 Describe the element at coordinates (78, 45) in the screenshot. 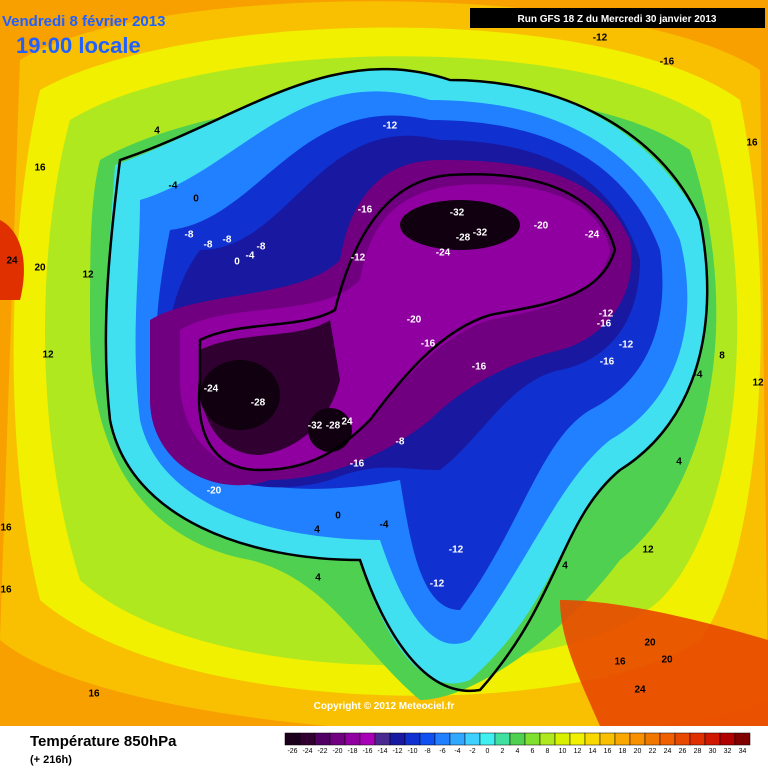

I see `time: 19:00 locale` at that location.